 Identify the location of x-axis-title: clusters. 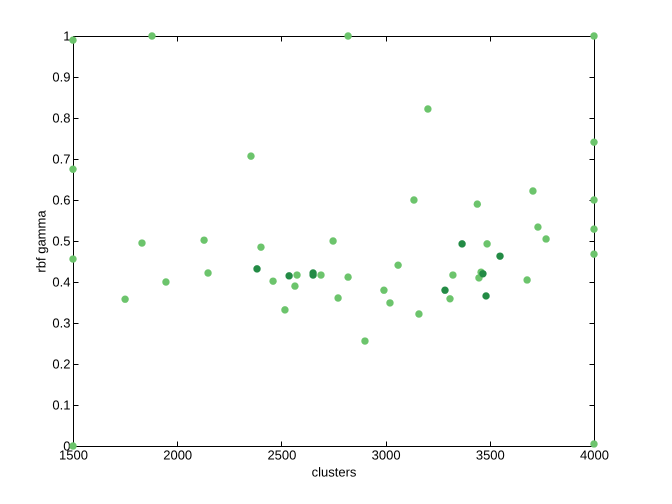
(334, 472).